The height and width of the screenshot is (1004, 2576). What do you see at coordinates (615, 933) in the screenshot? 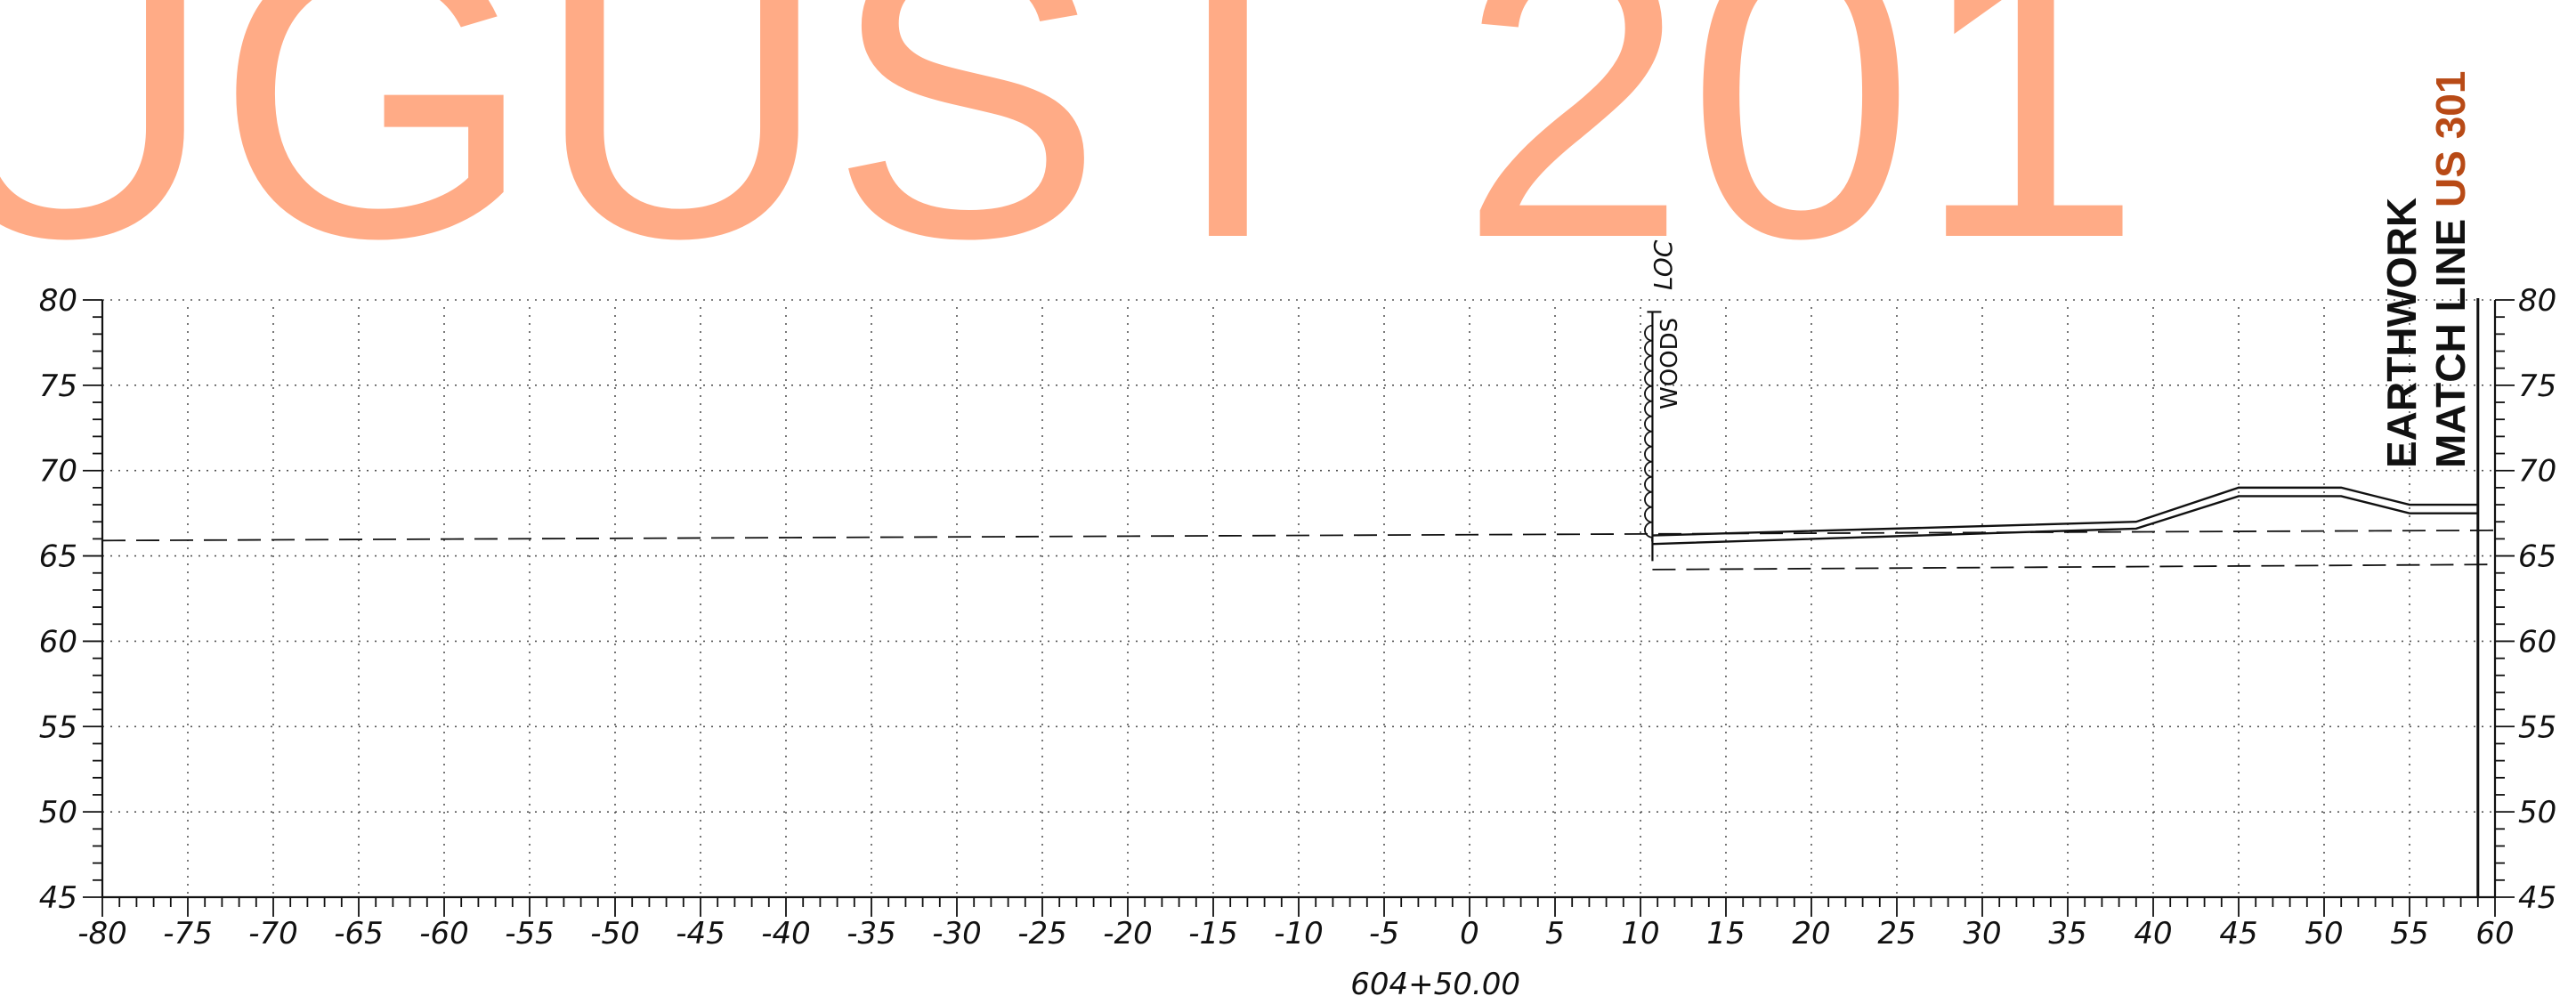
I see `x-tick-label: -50` at bounding box center [615, 933].